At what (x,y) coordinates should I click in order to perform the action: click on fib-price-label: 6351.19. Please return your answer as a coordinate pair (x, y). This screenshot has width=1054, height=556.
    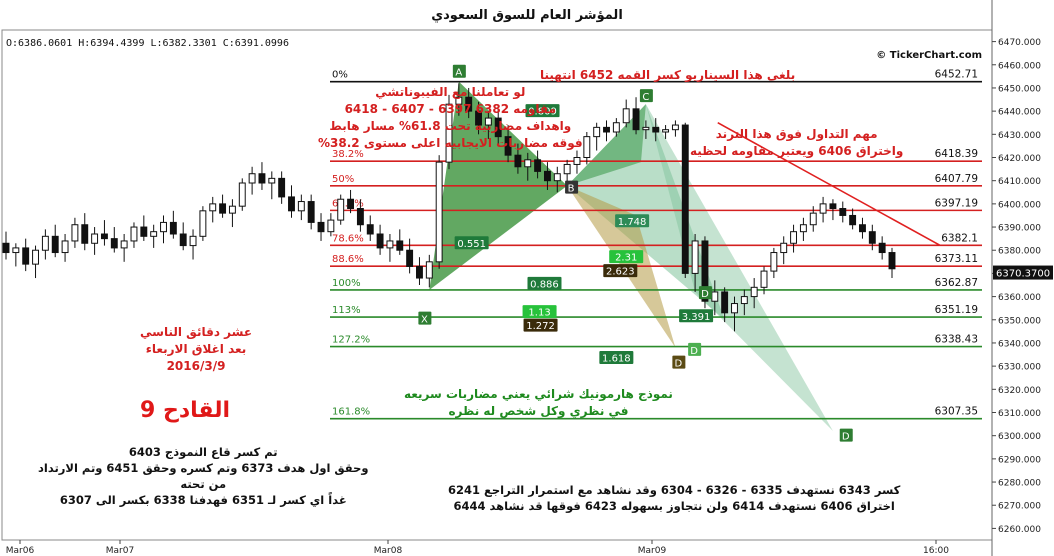
    Looking at the image, I should click on (956, 310).